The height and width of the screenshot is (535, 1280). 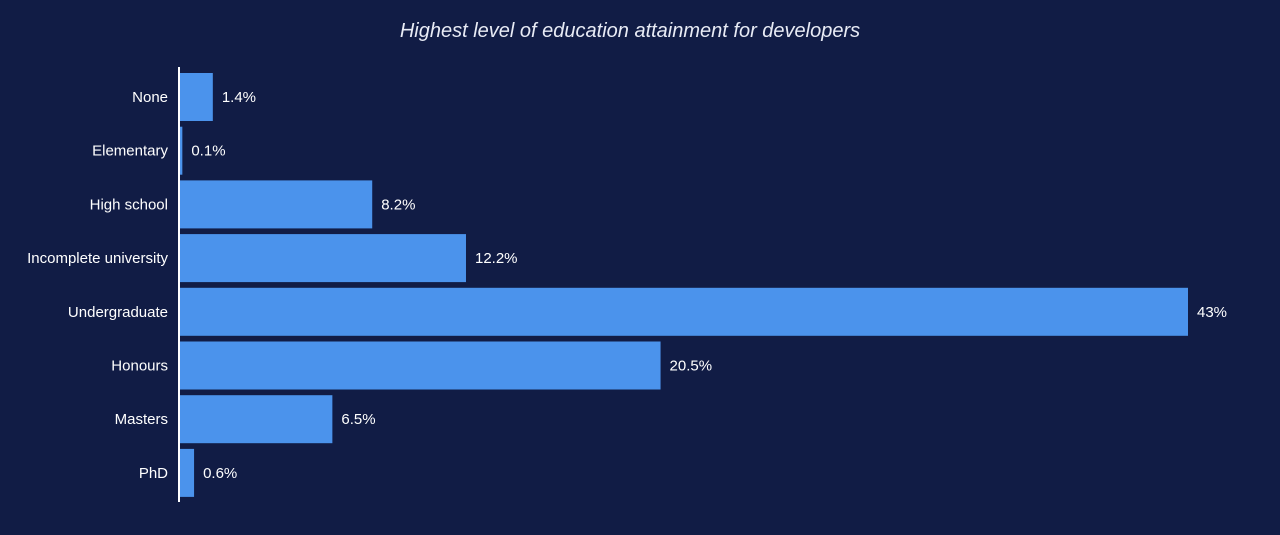 I want to click on category-label: Masters, so click(x=141, y=419).